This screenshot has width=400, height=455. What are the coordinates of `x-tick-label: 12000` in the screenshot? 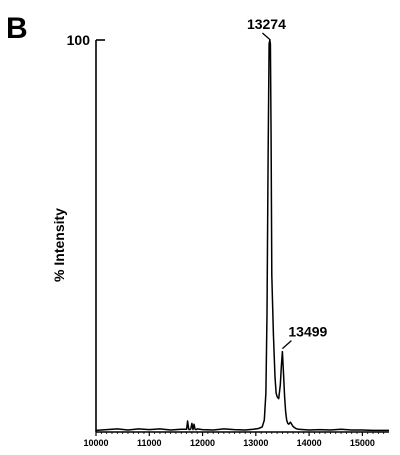 It's located at (202, 443).